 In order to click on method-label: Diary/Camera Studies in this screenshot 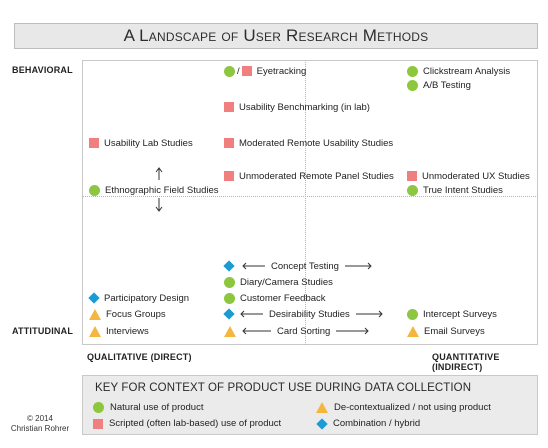, I will do `click(286, 282)`.